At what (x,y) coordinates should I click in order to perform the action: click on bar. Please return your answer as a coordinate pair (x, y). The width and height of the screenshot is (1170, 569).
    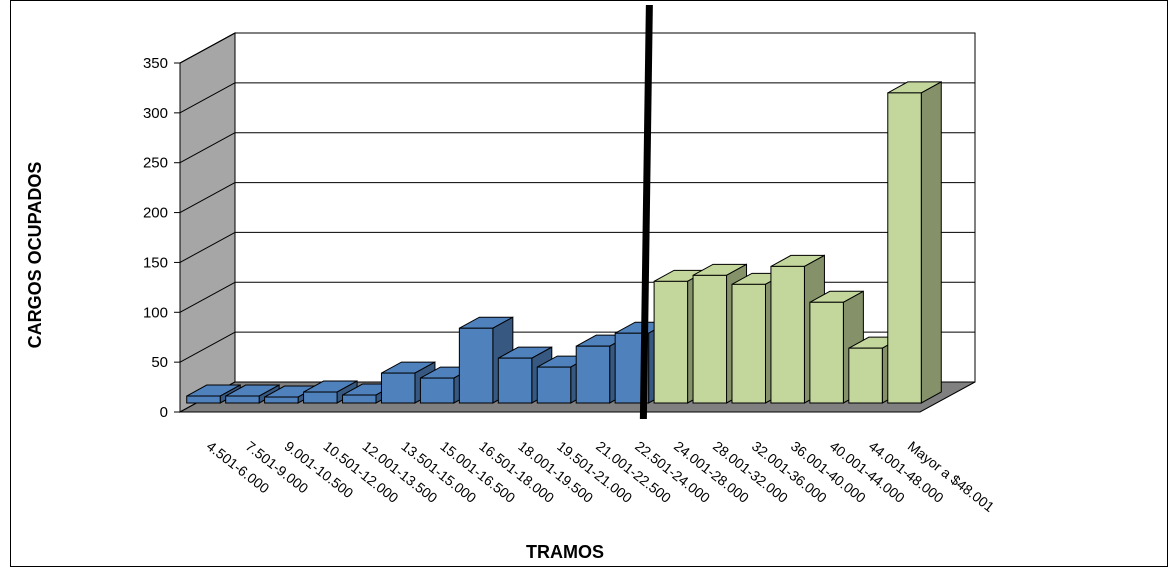
    Looking at the image, I should click on (914, 242).